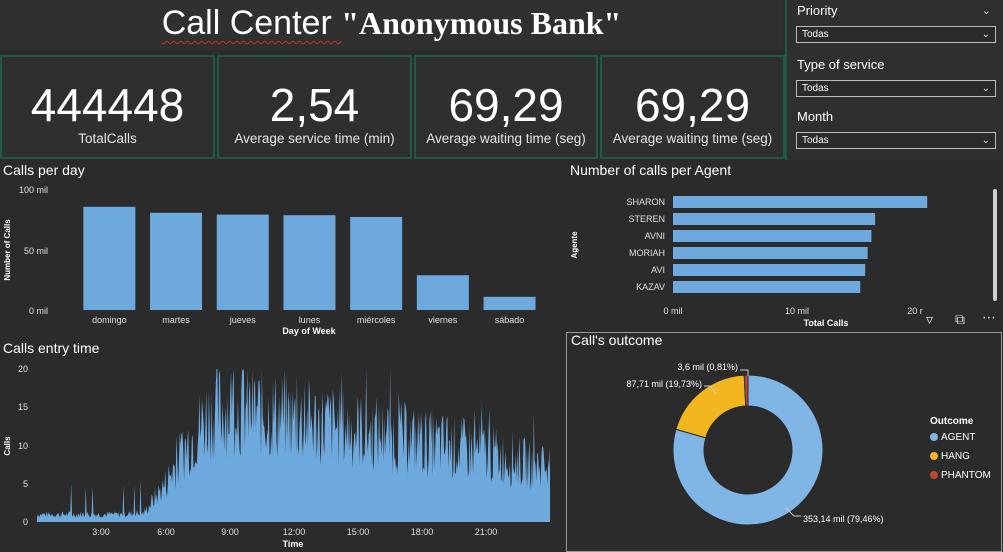  Describe the element at coordinates (23, 407) in the screenshot. I see `y-tick-label: 15` at that location.